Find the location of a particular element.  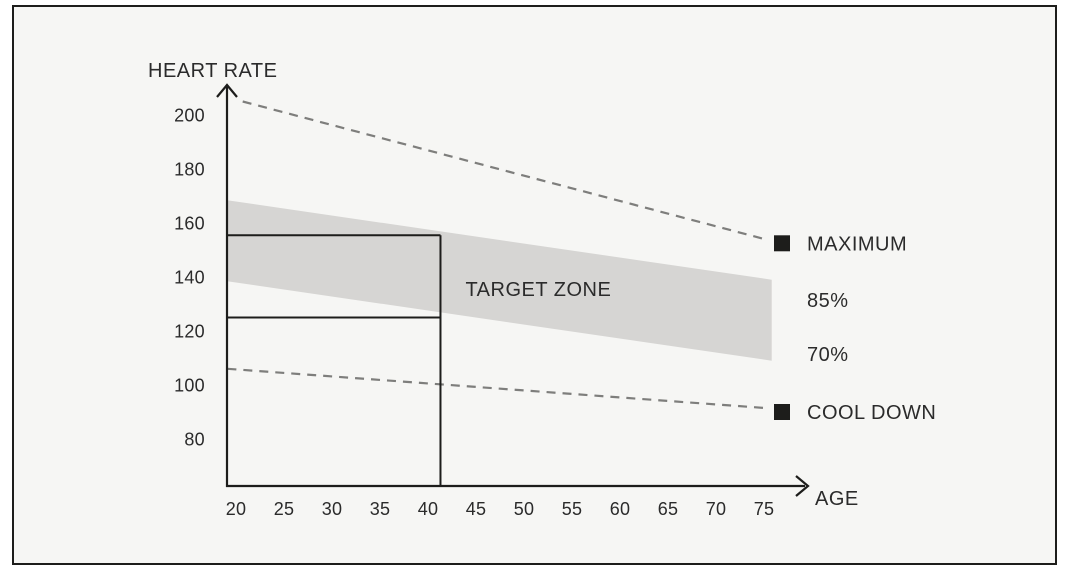

x-tick-75: 75 is located at coordinates (764, 509).